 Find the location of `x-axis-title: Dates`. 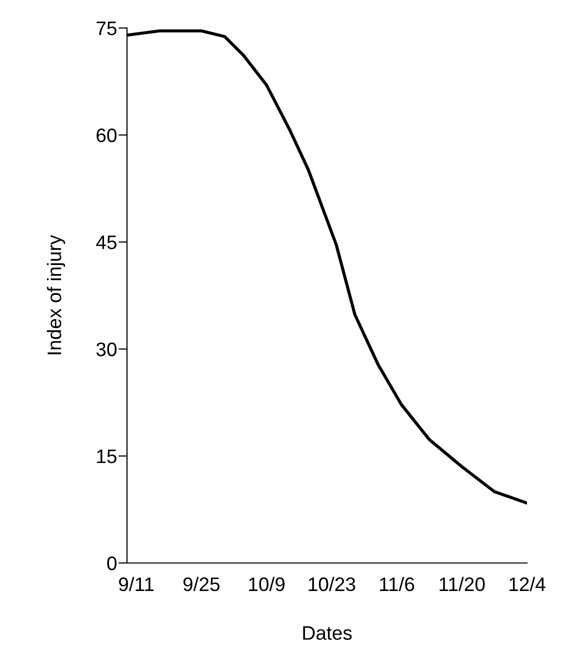

x-axis-title: Dates is located at coordinates (327, 633).